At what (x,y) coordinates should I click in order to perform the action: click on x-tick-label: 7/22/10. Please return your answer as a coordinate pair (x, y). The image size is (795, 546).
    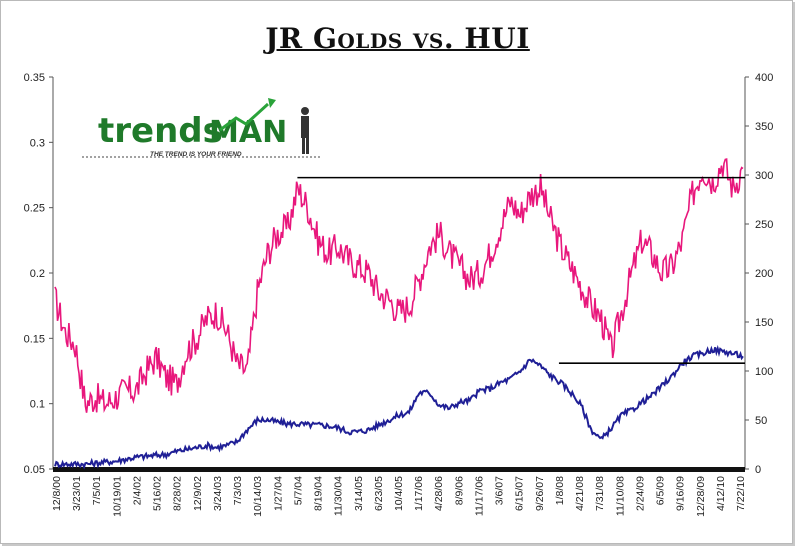
    Looking at the image, I should click on (741, 493).